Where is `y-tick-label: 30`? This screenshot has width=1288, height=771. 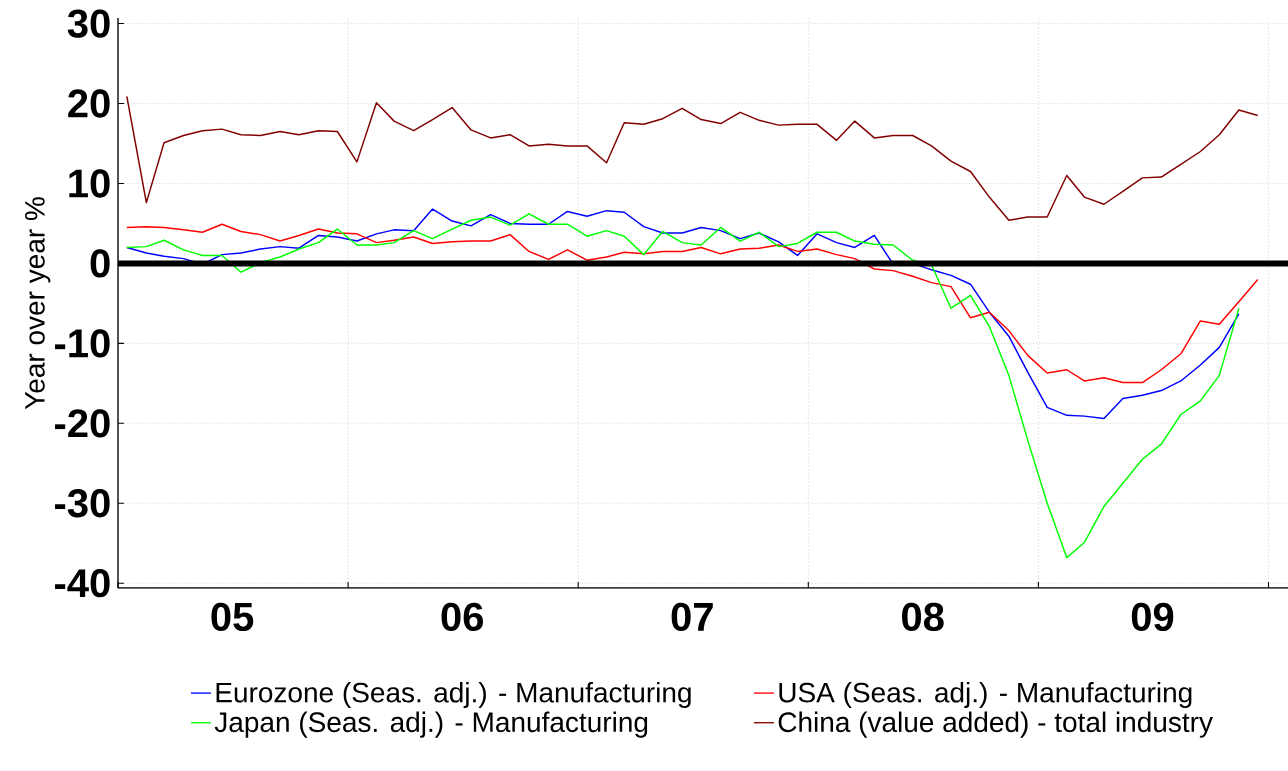 y-tick-label: 30 is located at coordinates (88, 23).